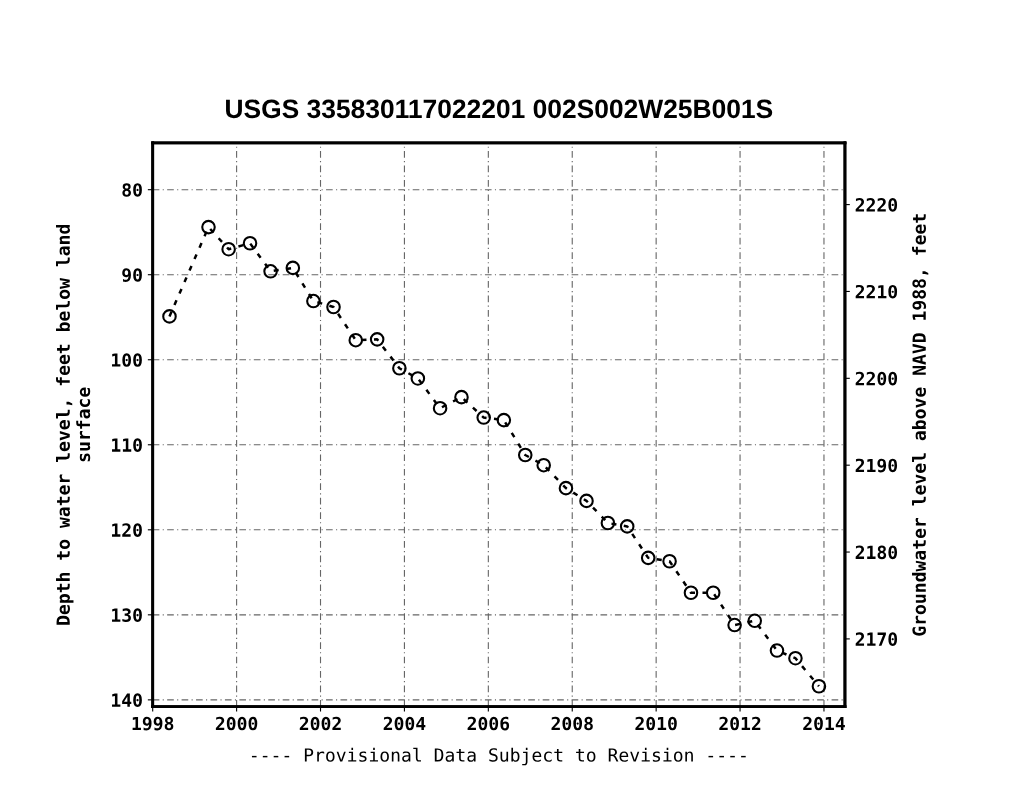 This screenshot has width=1018, height=794. Describe the element at coordinates (236, 723) in the screenshot. I see `x-tick-label: 2000` at that location.